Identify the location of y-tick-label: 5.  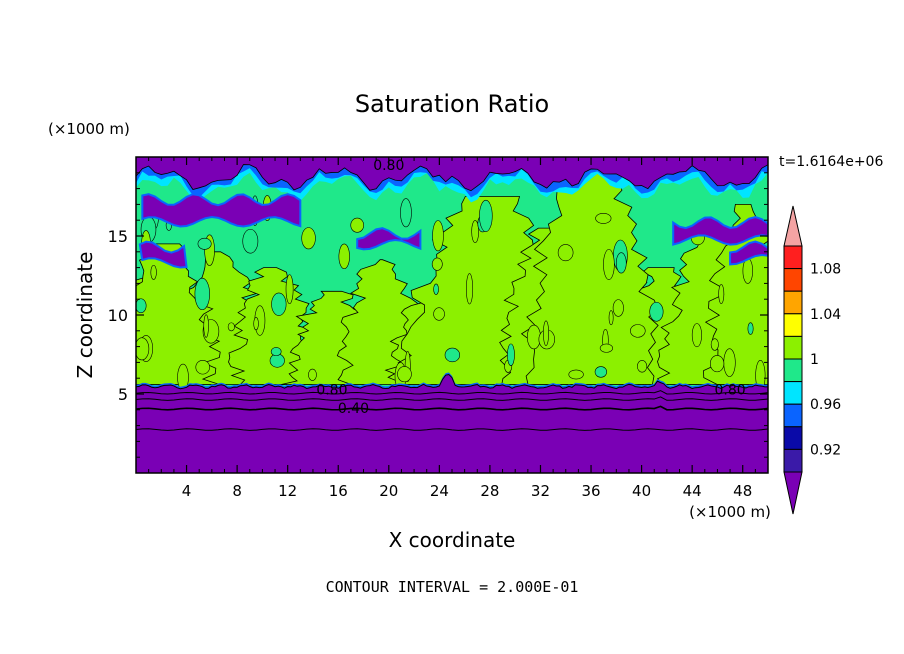
(123, 394).